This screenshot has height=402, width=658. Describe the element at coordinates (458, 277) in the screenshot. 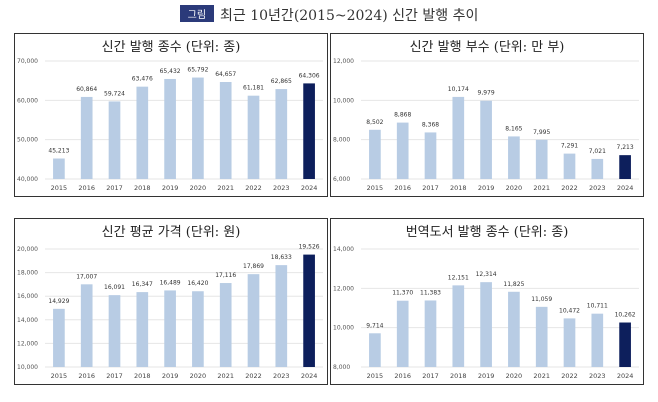

I see `data-label: 12,151` at that location.